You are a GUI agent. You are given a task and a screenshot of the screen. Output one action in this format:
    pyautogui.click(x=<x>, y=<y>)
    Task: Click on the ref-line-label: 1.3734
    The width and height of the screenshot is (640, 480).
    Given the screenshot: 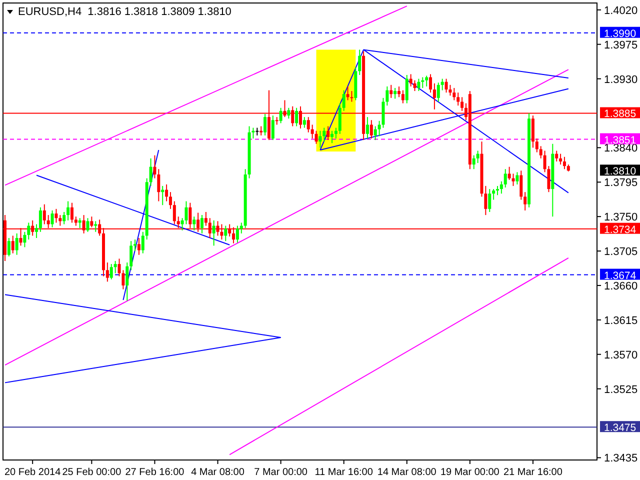 What is the action you would take?
    pyautogui.click(x=620, y=230)
    